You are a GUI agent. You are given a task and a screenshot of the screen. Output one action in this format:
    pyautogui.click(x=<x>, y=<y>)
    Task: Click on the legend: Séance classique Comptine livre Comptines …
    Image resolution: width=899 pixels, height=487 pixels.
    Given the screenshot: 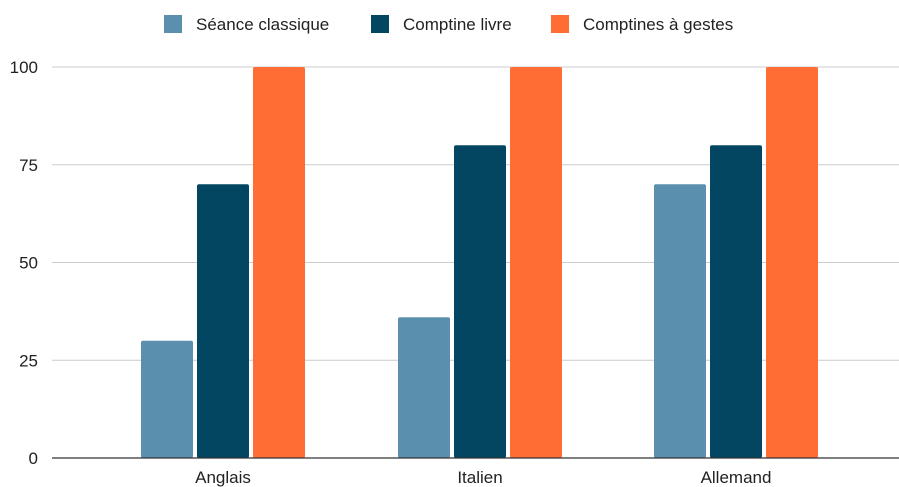 What is the action you would take?
    pyautogui.click(x=448, y=24)
    